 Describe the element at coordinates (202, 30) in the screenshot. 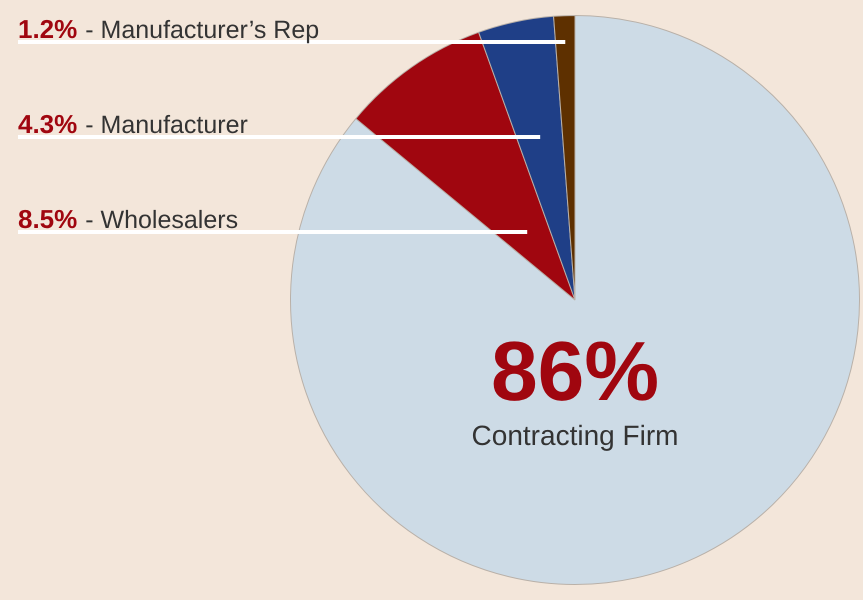

I see `slice-label: - Manufacturer’s Rep` at that location.